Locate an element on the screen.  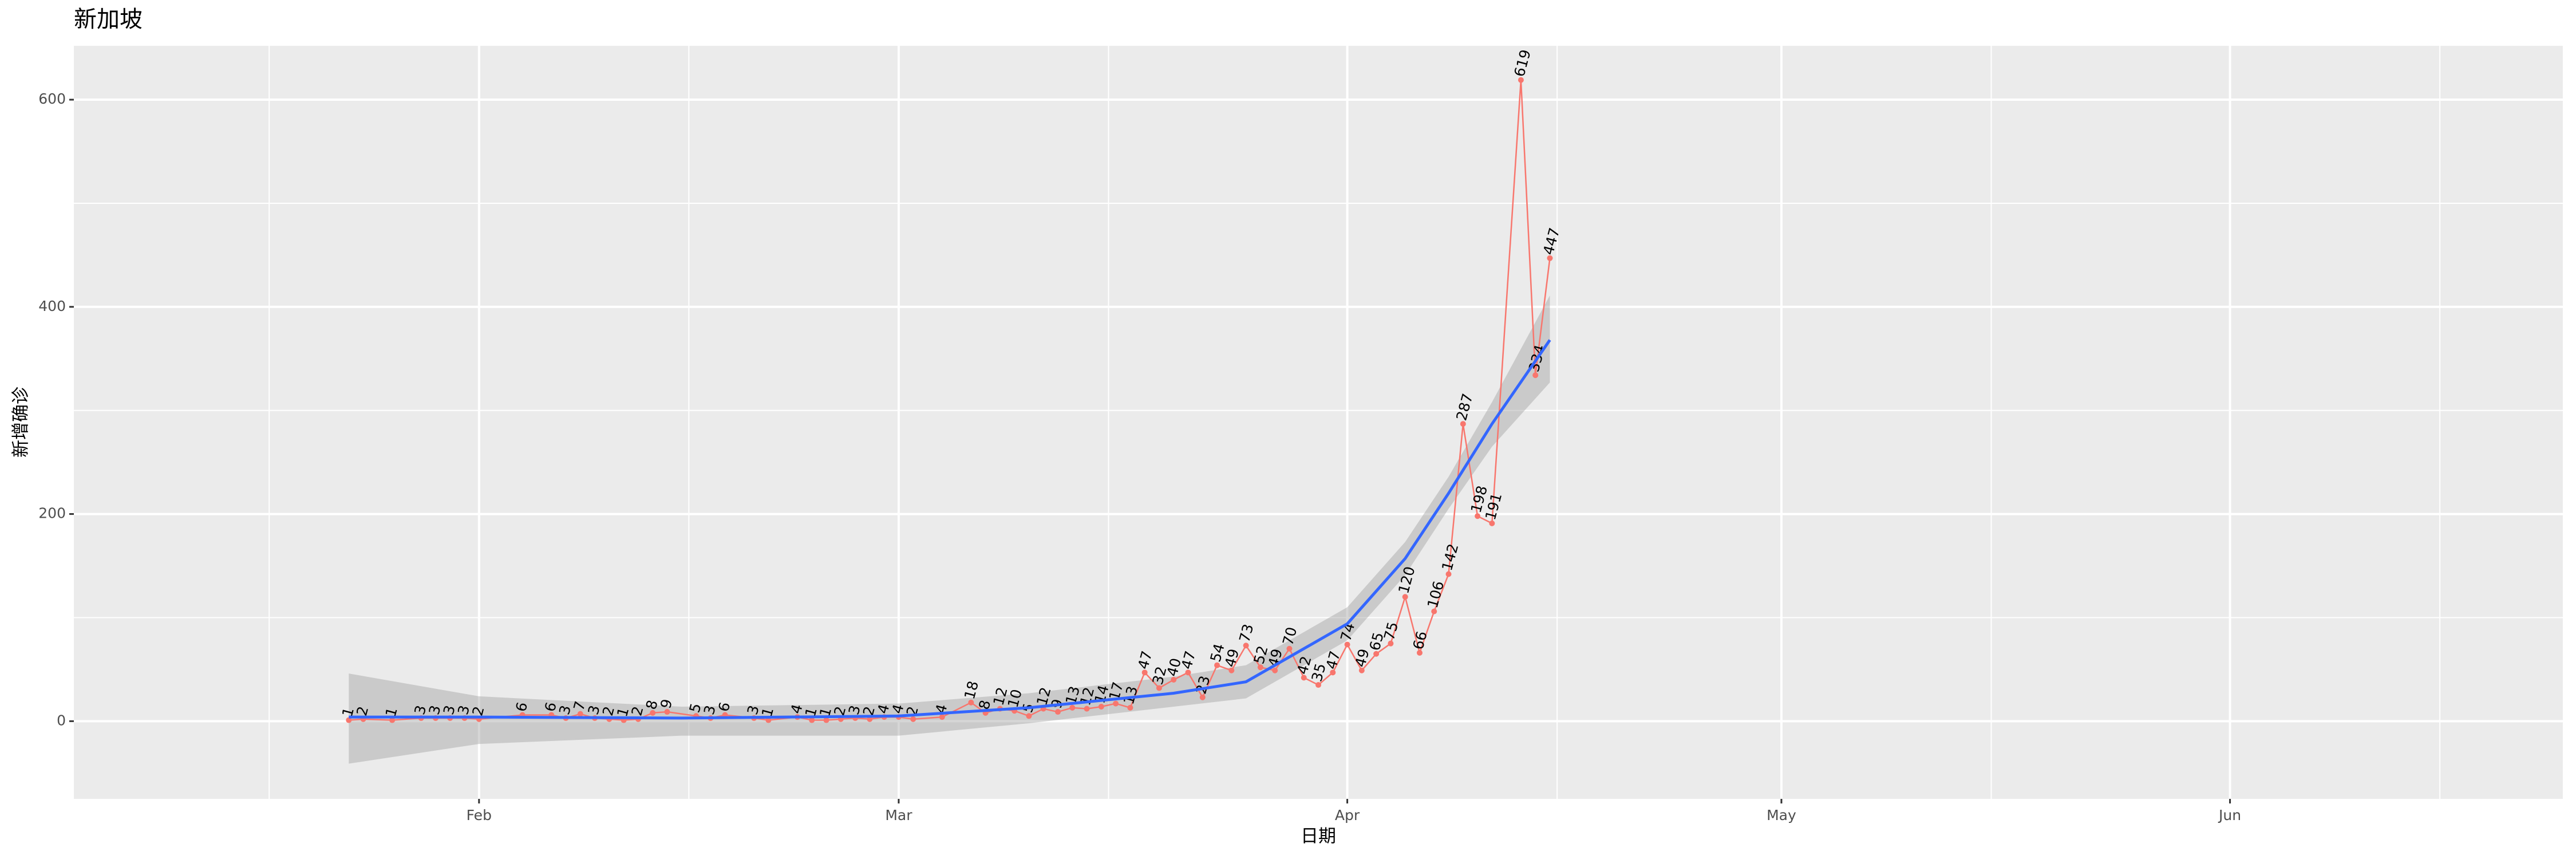
x-tick-label: Feb is located at coordinates (479, 815).